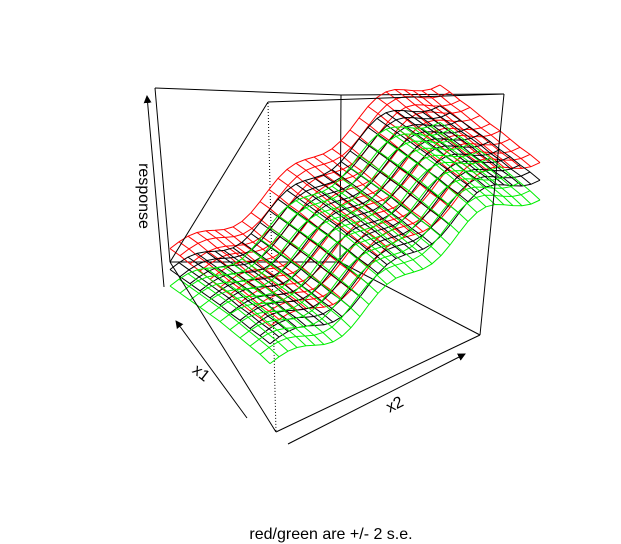 The height and width of the screenshot is (544, 621). I want to click on x1-axis-label: x1, so click(201, 374).